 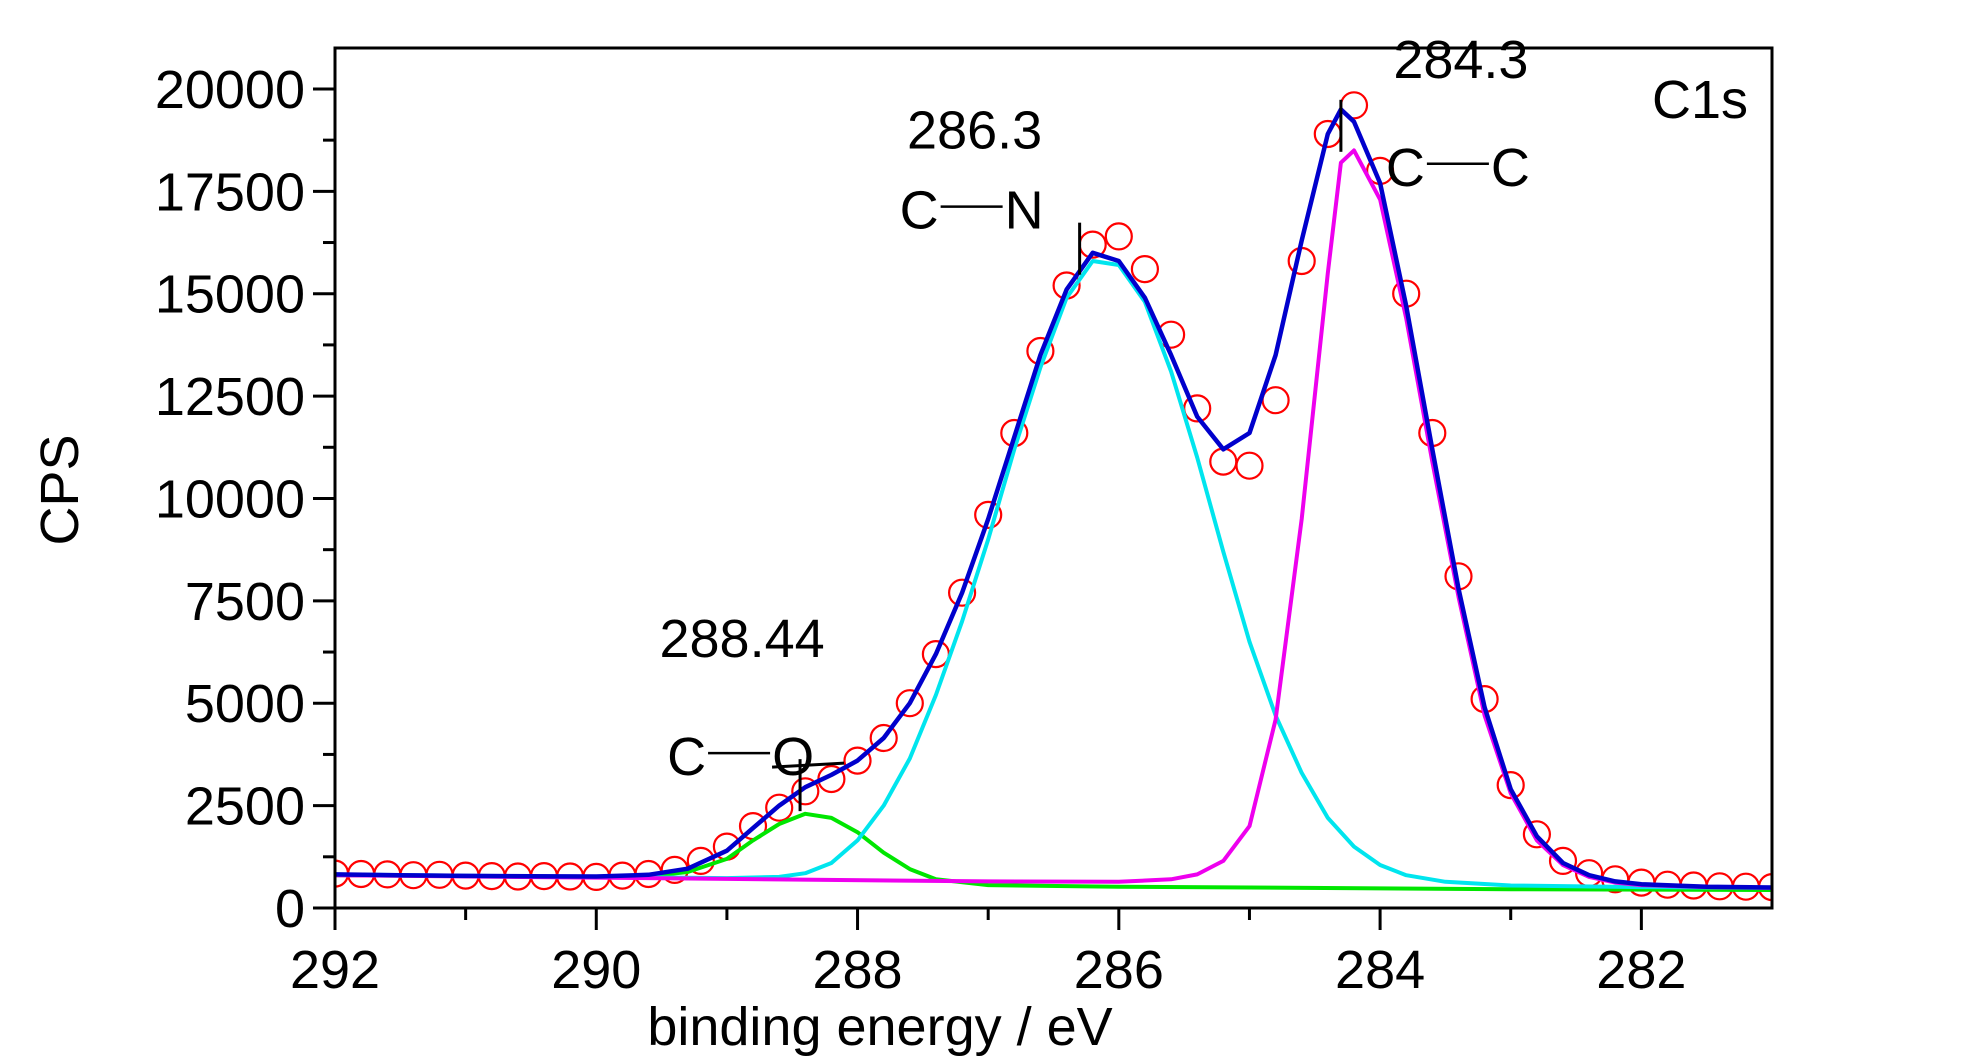 What do you see at coordinates (245, 807) in the screenshot?
I see `y-tick-label: 2500` at bounding box center [245, 807].